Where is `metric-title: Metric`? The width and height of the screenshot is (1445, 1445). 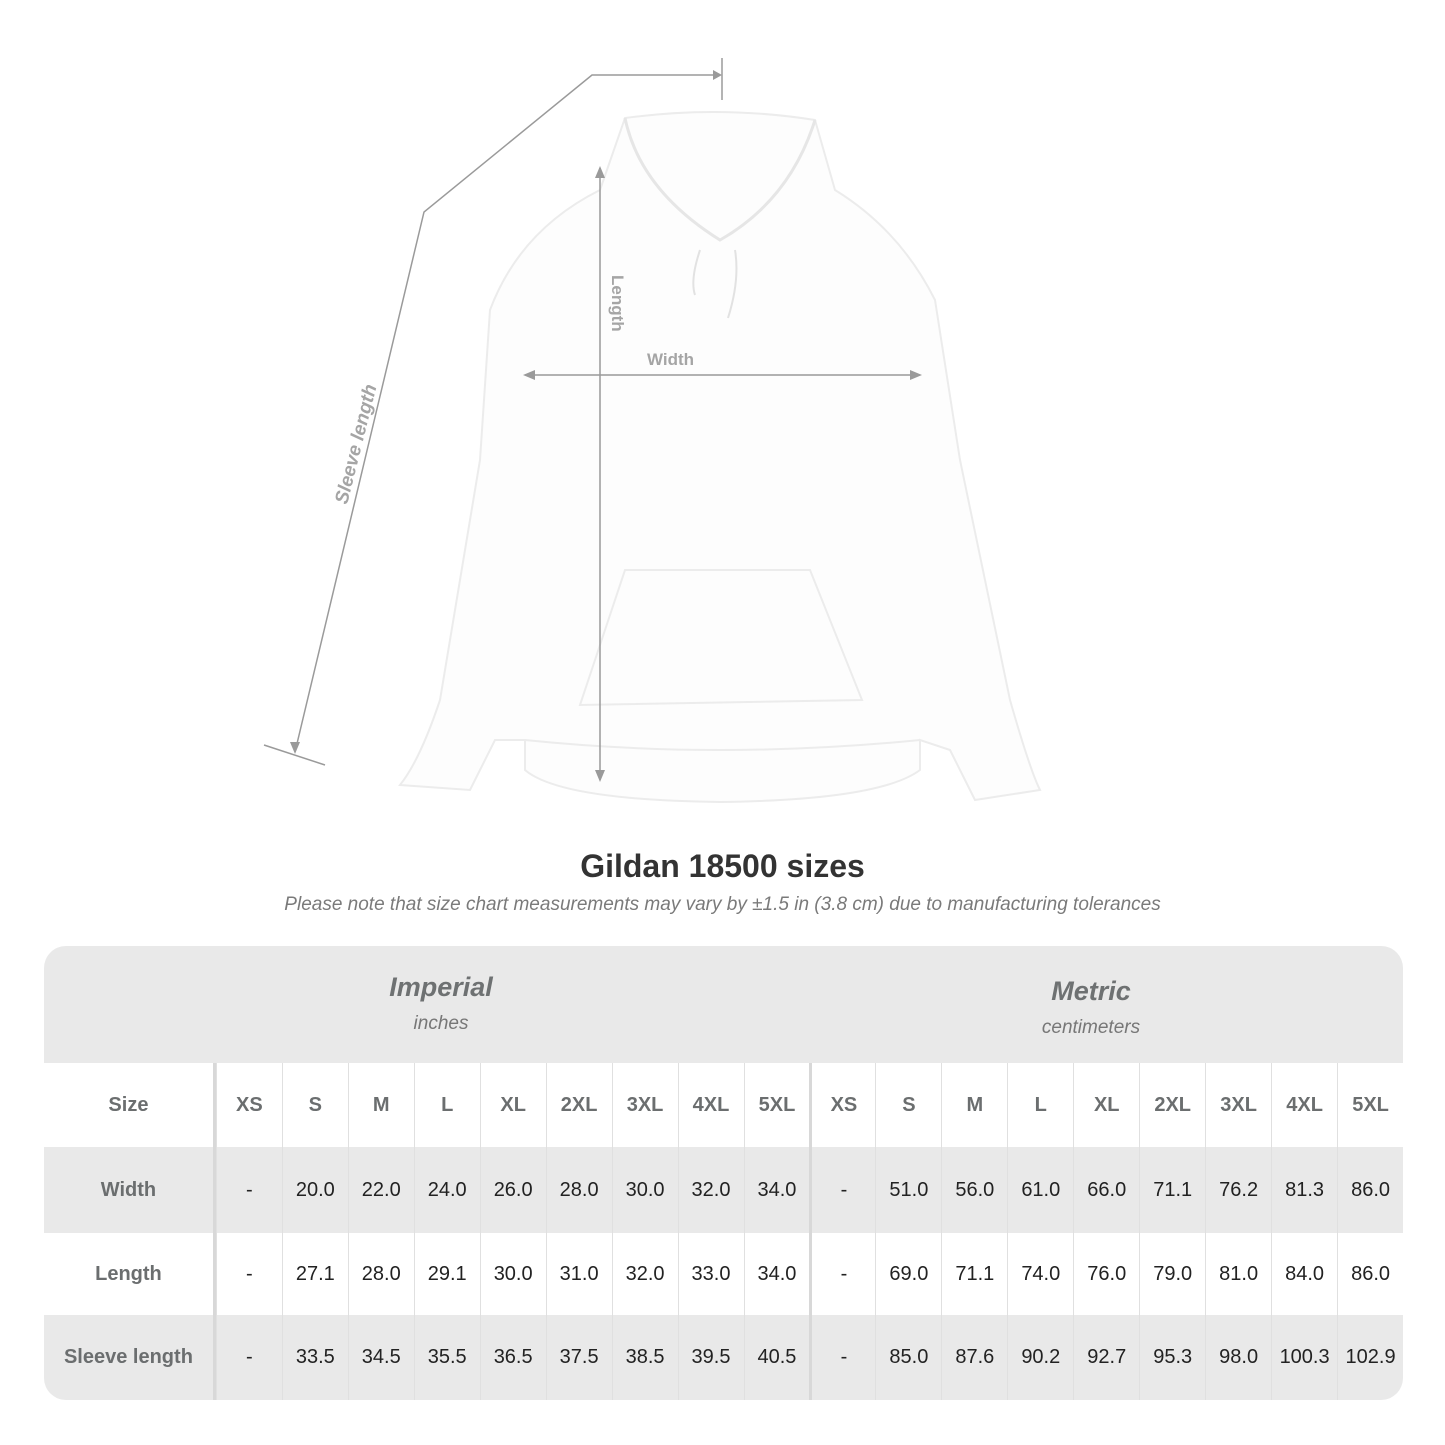 metric-title: Metric is located at coordinates (1091, 991).